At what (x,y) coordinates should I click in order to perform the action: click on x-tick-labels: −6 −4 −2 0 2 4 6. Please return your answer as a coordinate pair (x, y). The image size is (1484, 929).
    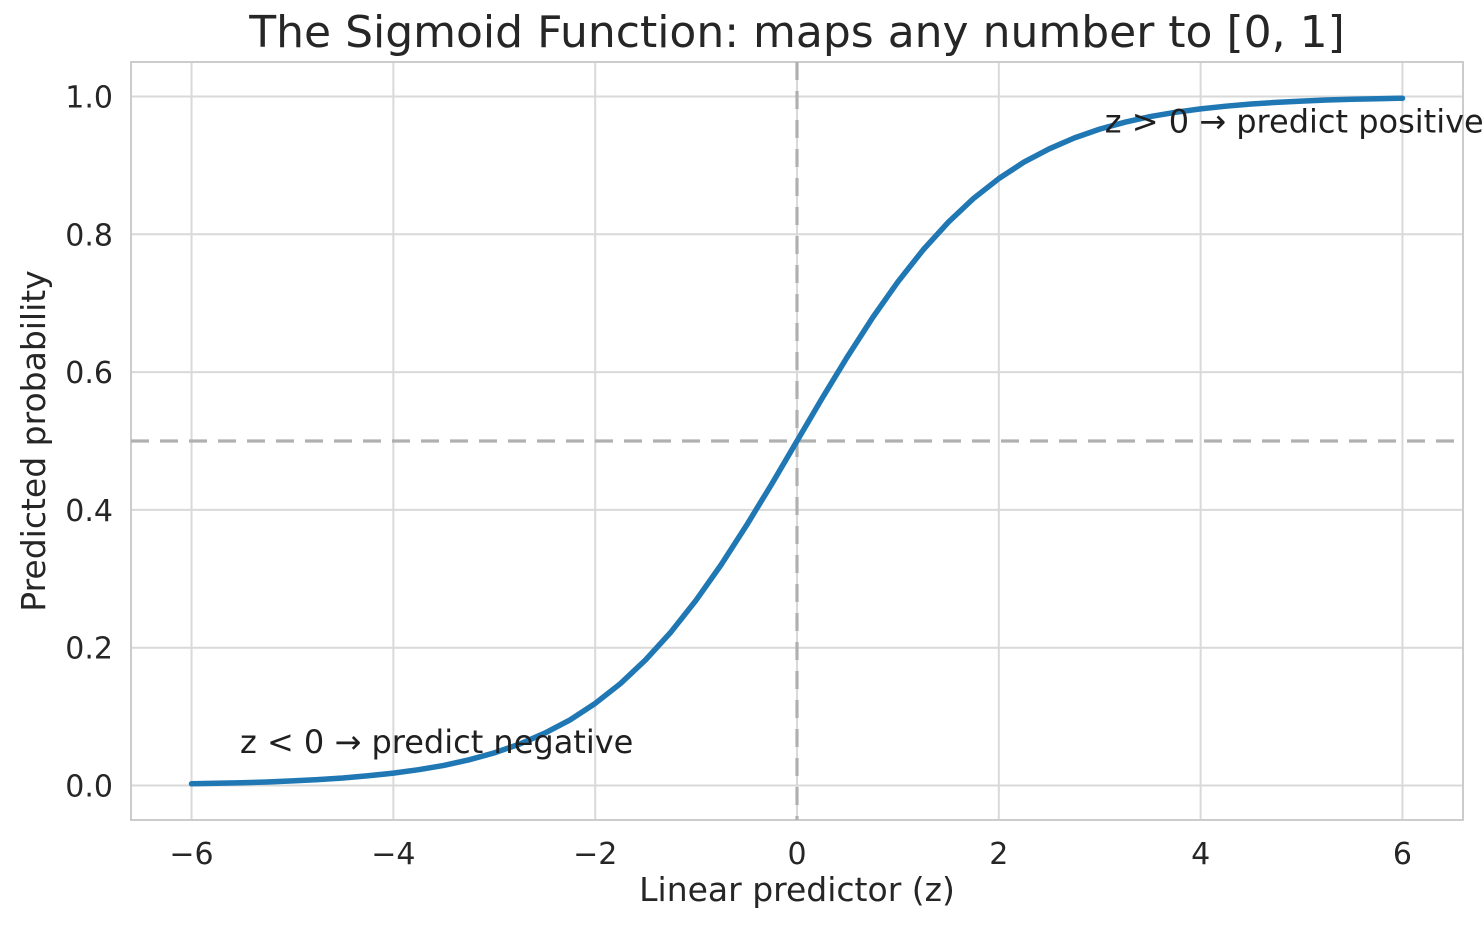
    Looking at the image, I should click on (790, 854).